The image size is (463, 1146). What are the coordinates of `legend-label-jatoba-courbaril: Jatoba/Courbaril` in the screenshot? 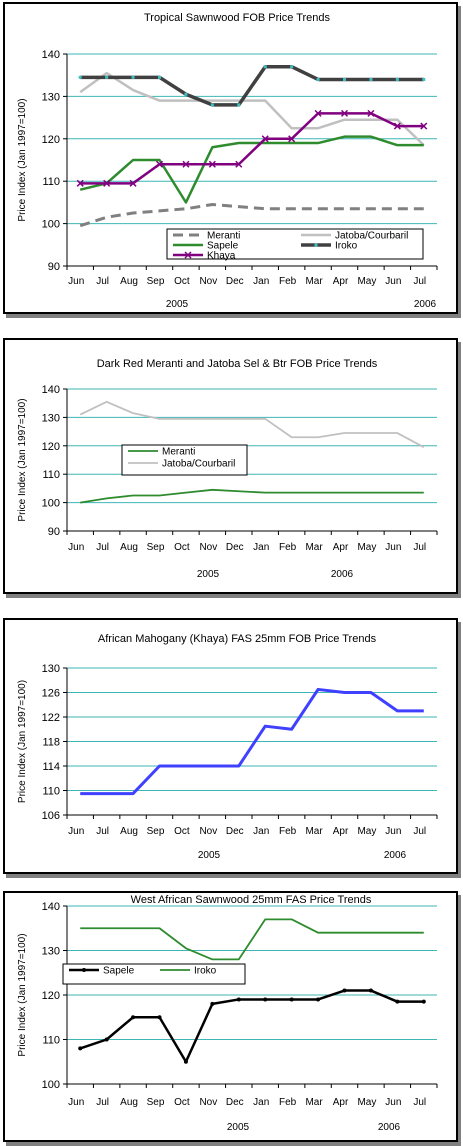 It's located at (371, 236).